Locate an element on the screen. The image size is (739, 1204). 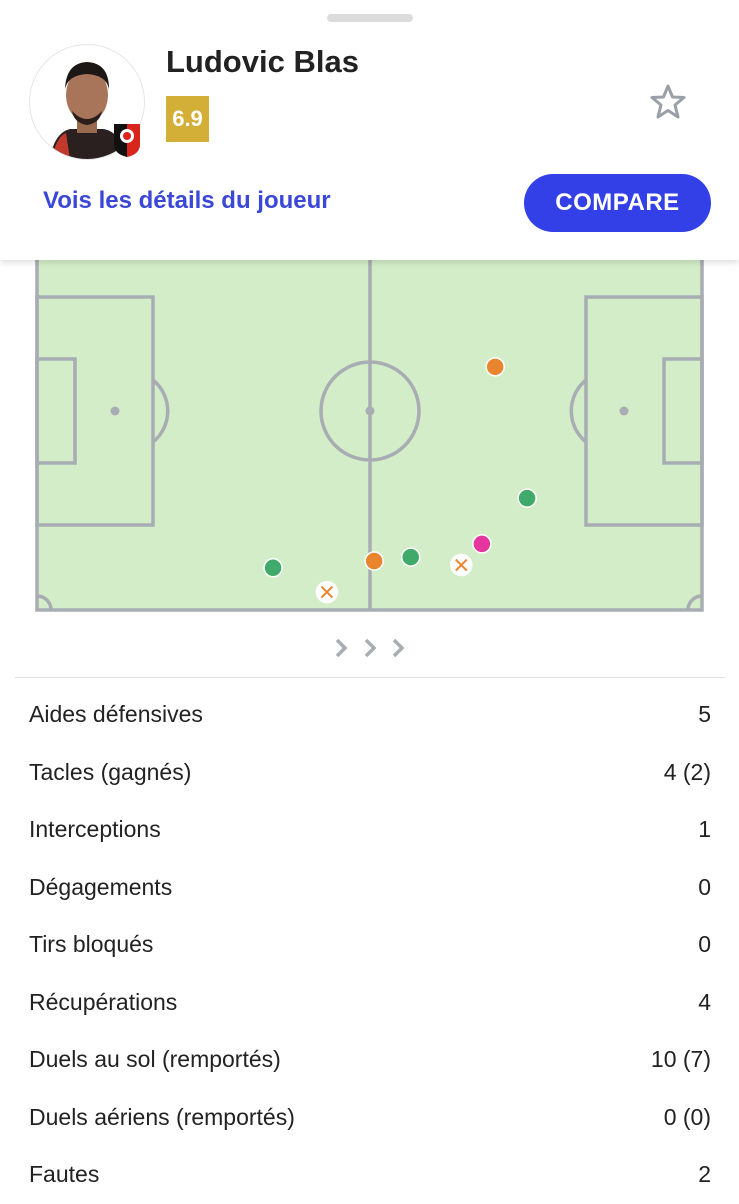
stat-row: Interceptions 1 is located at coordinates (370, 830).